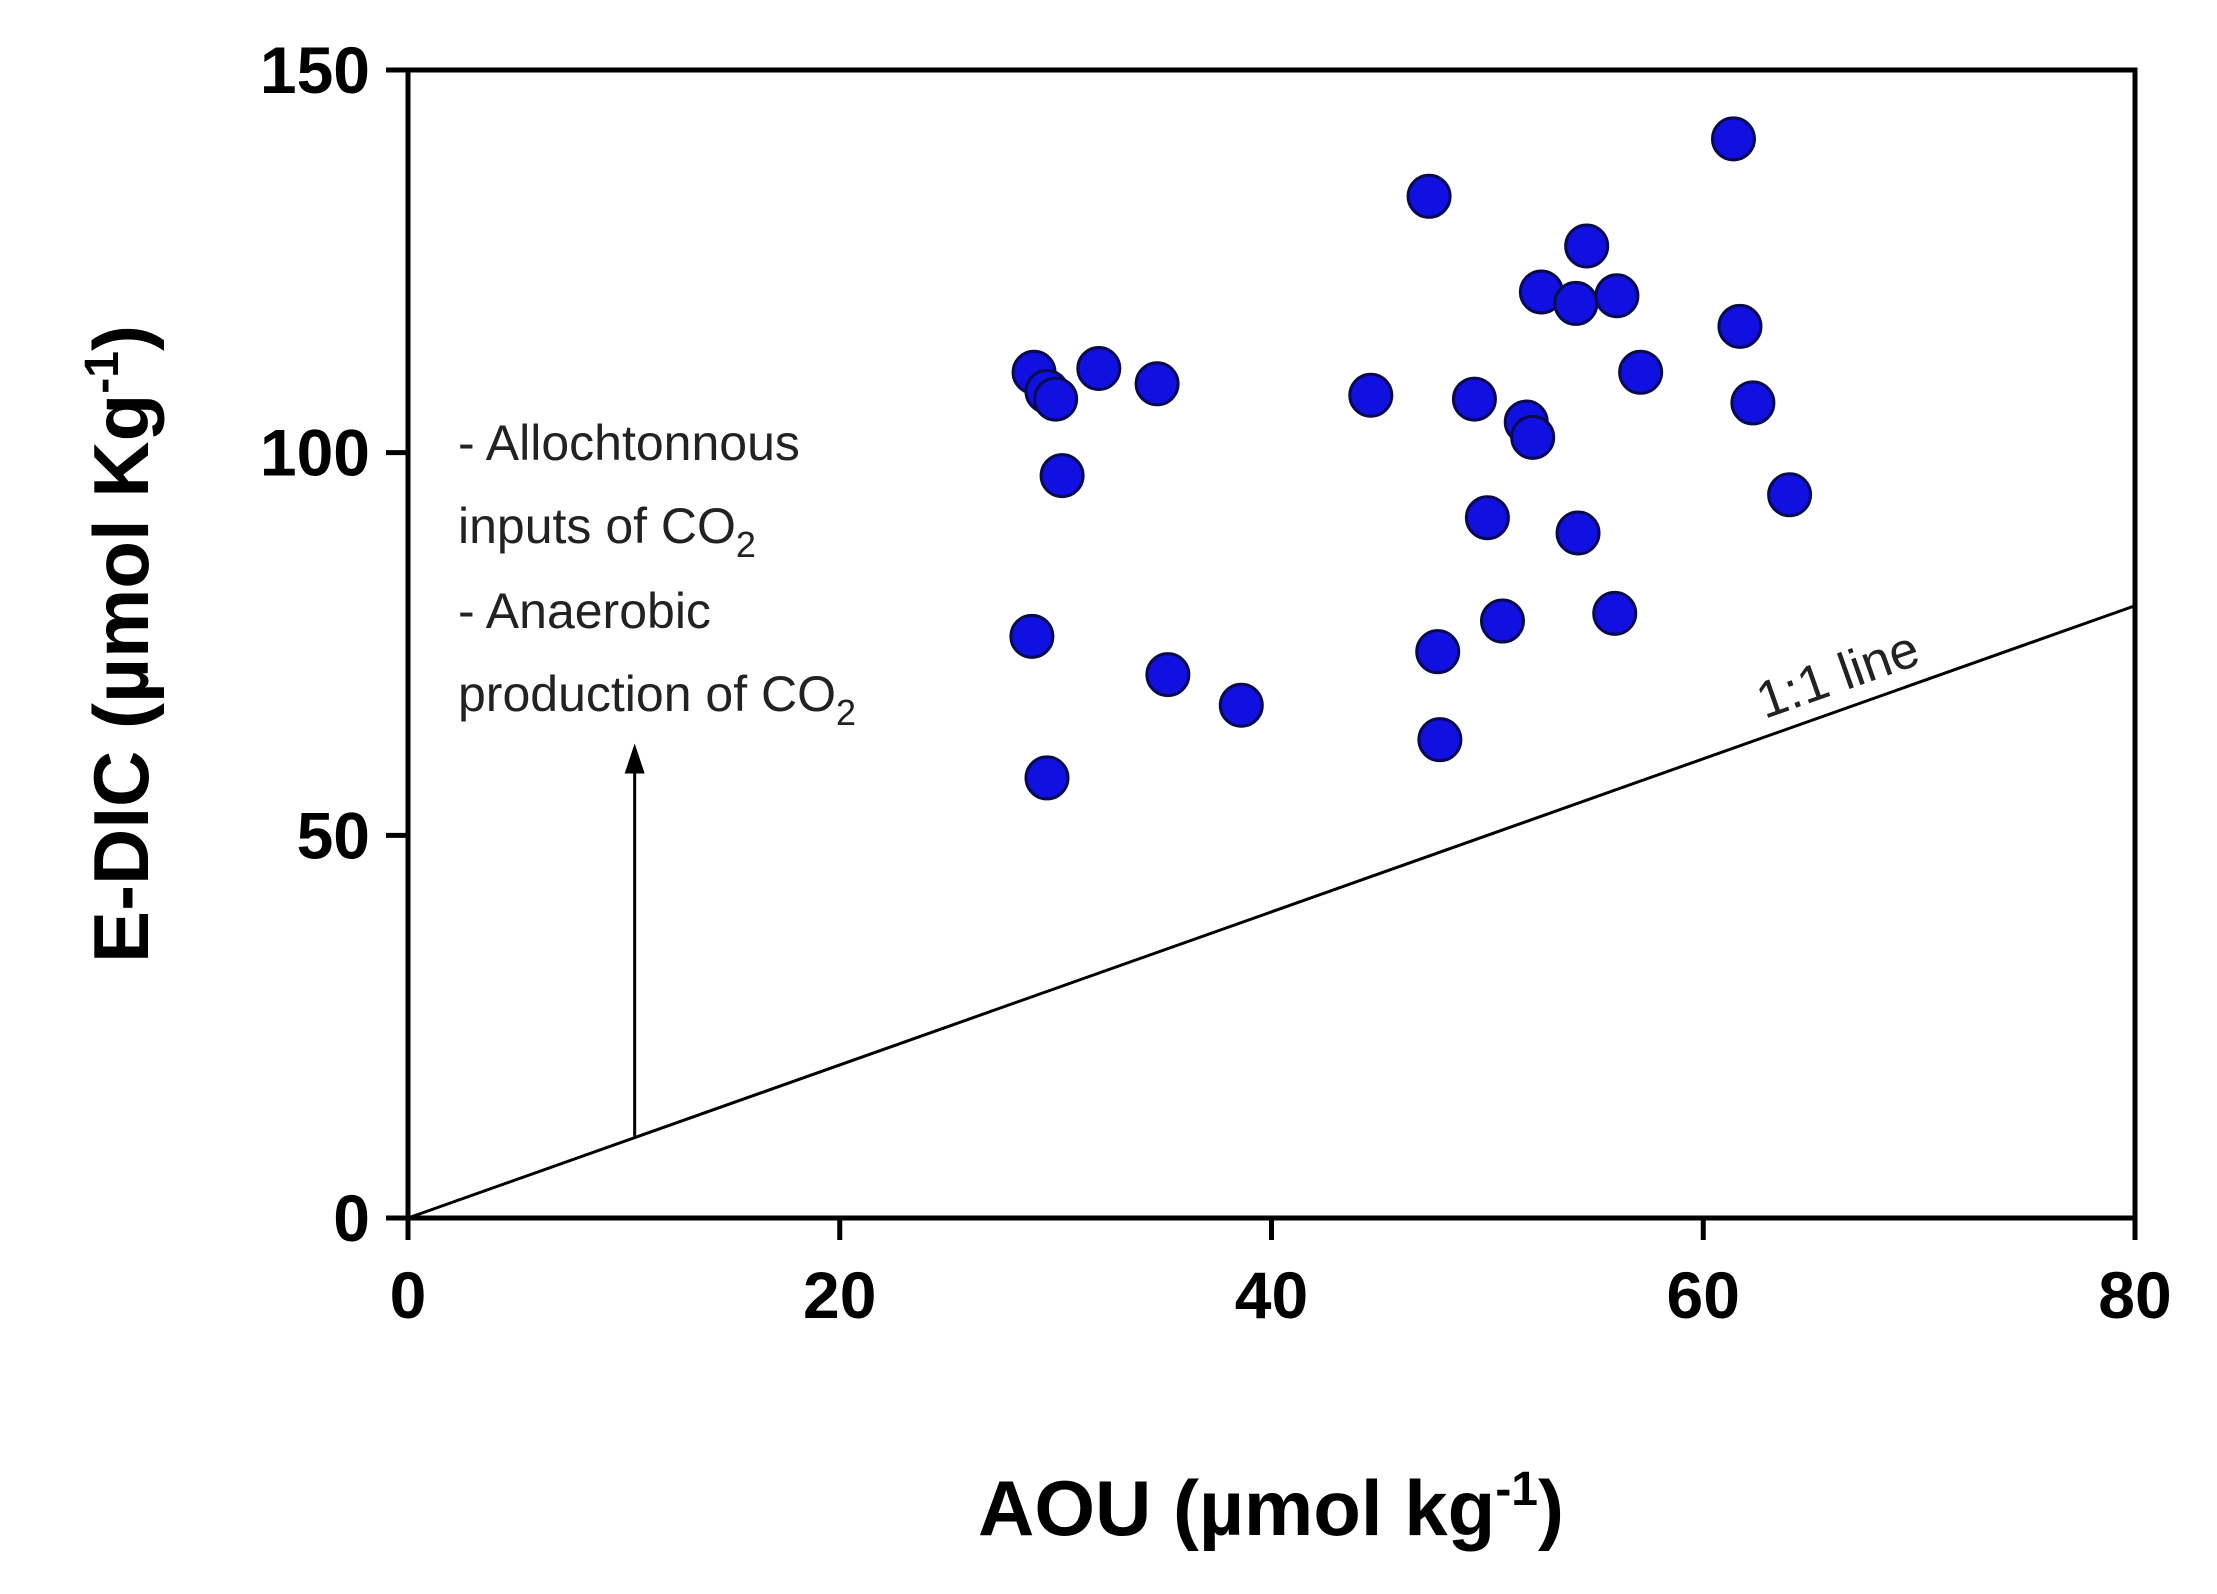 The image size is (2217, 1594). What do you see at coordinates (1271, 1295) in the screenshot?
I see `x-tick-label-40: 40` at bounding box center [1271, 1295].